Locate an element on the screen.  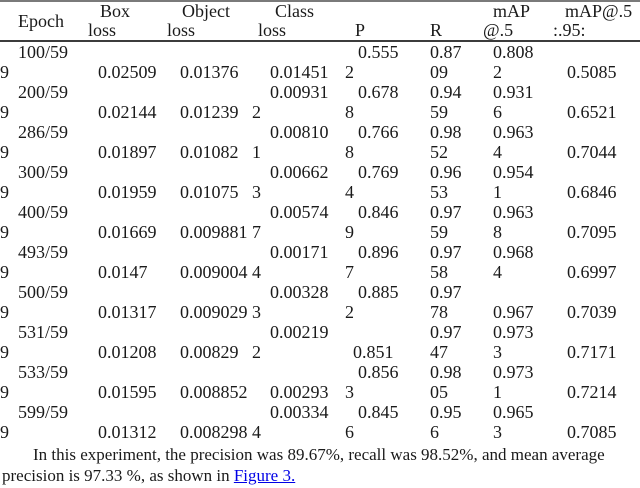
cell-object-loss: 0.009029 is located at coordinates (207, 302).